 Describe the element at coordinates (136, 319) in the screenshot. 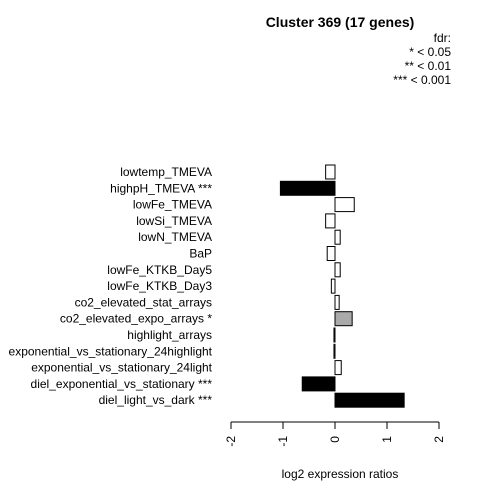

I see `category-label: co2_elevated_expo_arrays *` at that location.